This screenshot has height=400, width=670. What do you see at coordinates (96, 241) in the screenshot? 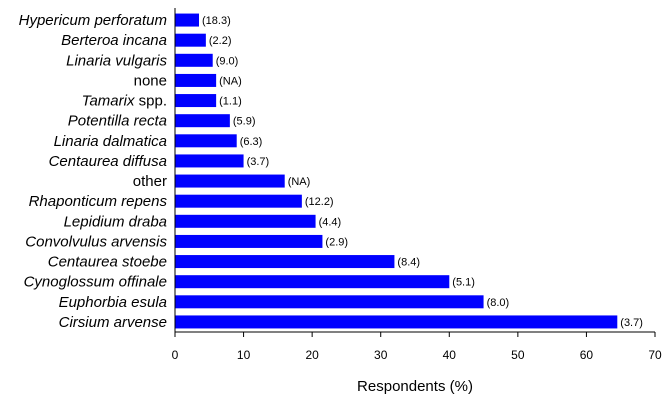
I see `category-label-11: Convolvulus arvensis` at bounding box center [96, 241].